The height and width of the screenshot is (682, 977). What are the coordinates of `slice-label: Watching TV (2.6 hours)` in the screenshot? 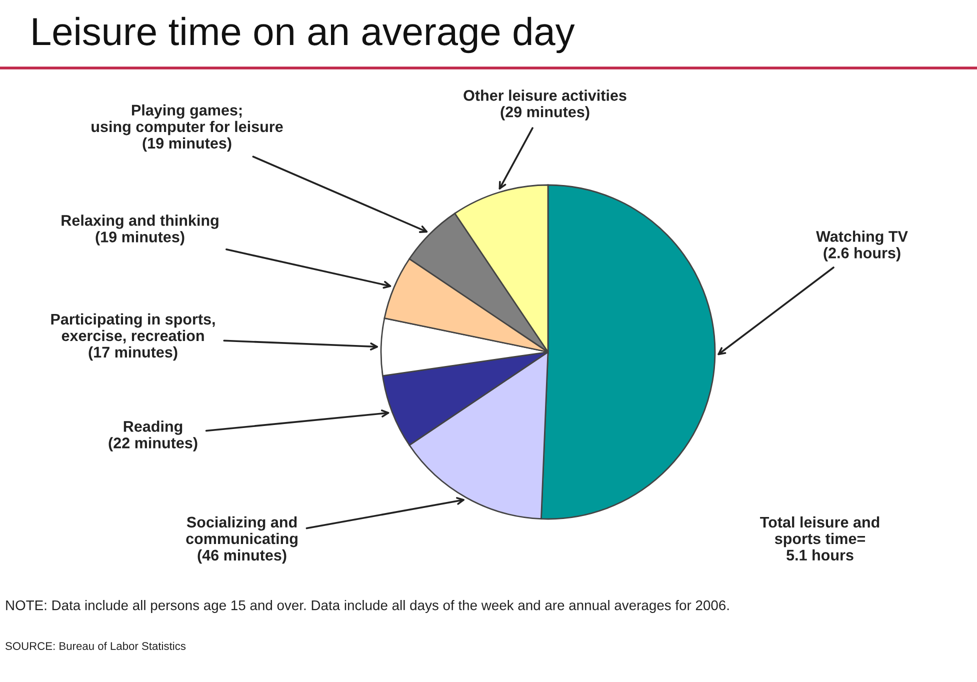 It's located at (862, 246).